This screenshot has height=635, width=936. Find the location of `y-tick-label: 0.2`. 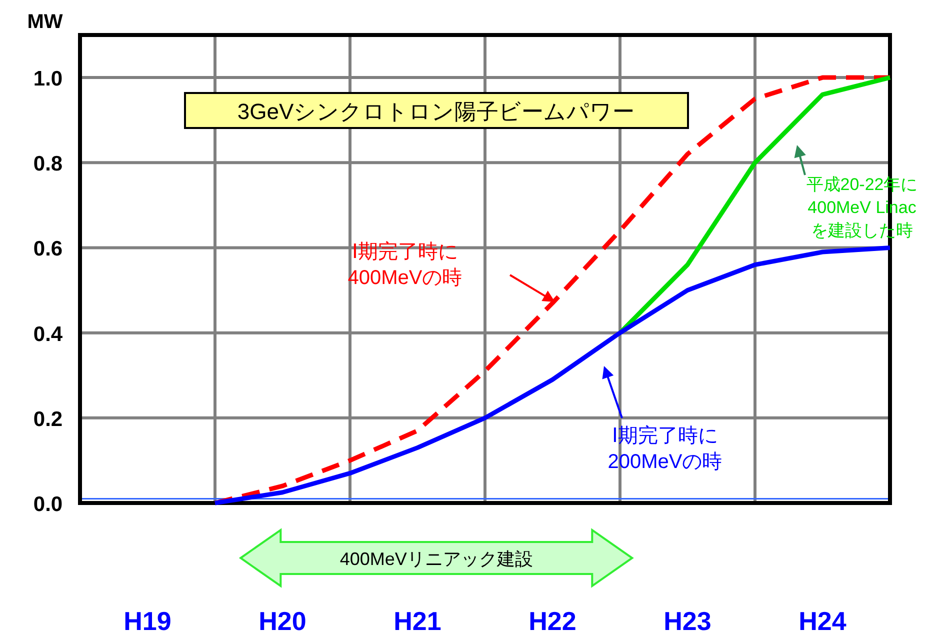

y-tick-label: 0.2 is located at coordinates (48, 419).